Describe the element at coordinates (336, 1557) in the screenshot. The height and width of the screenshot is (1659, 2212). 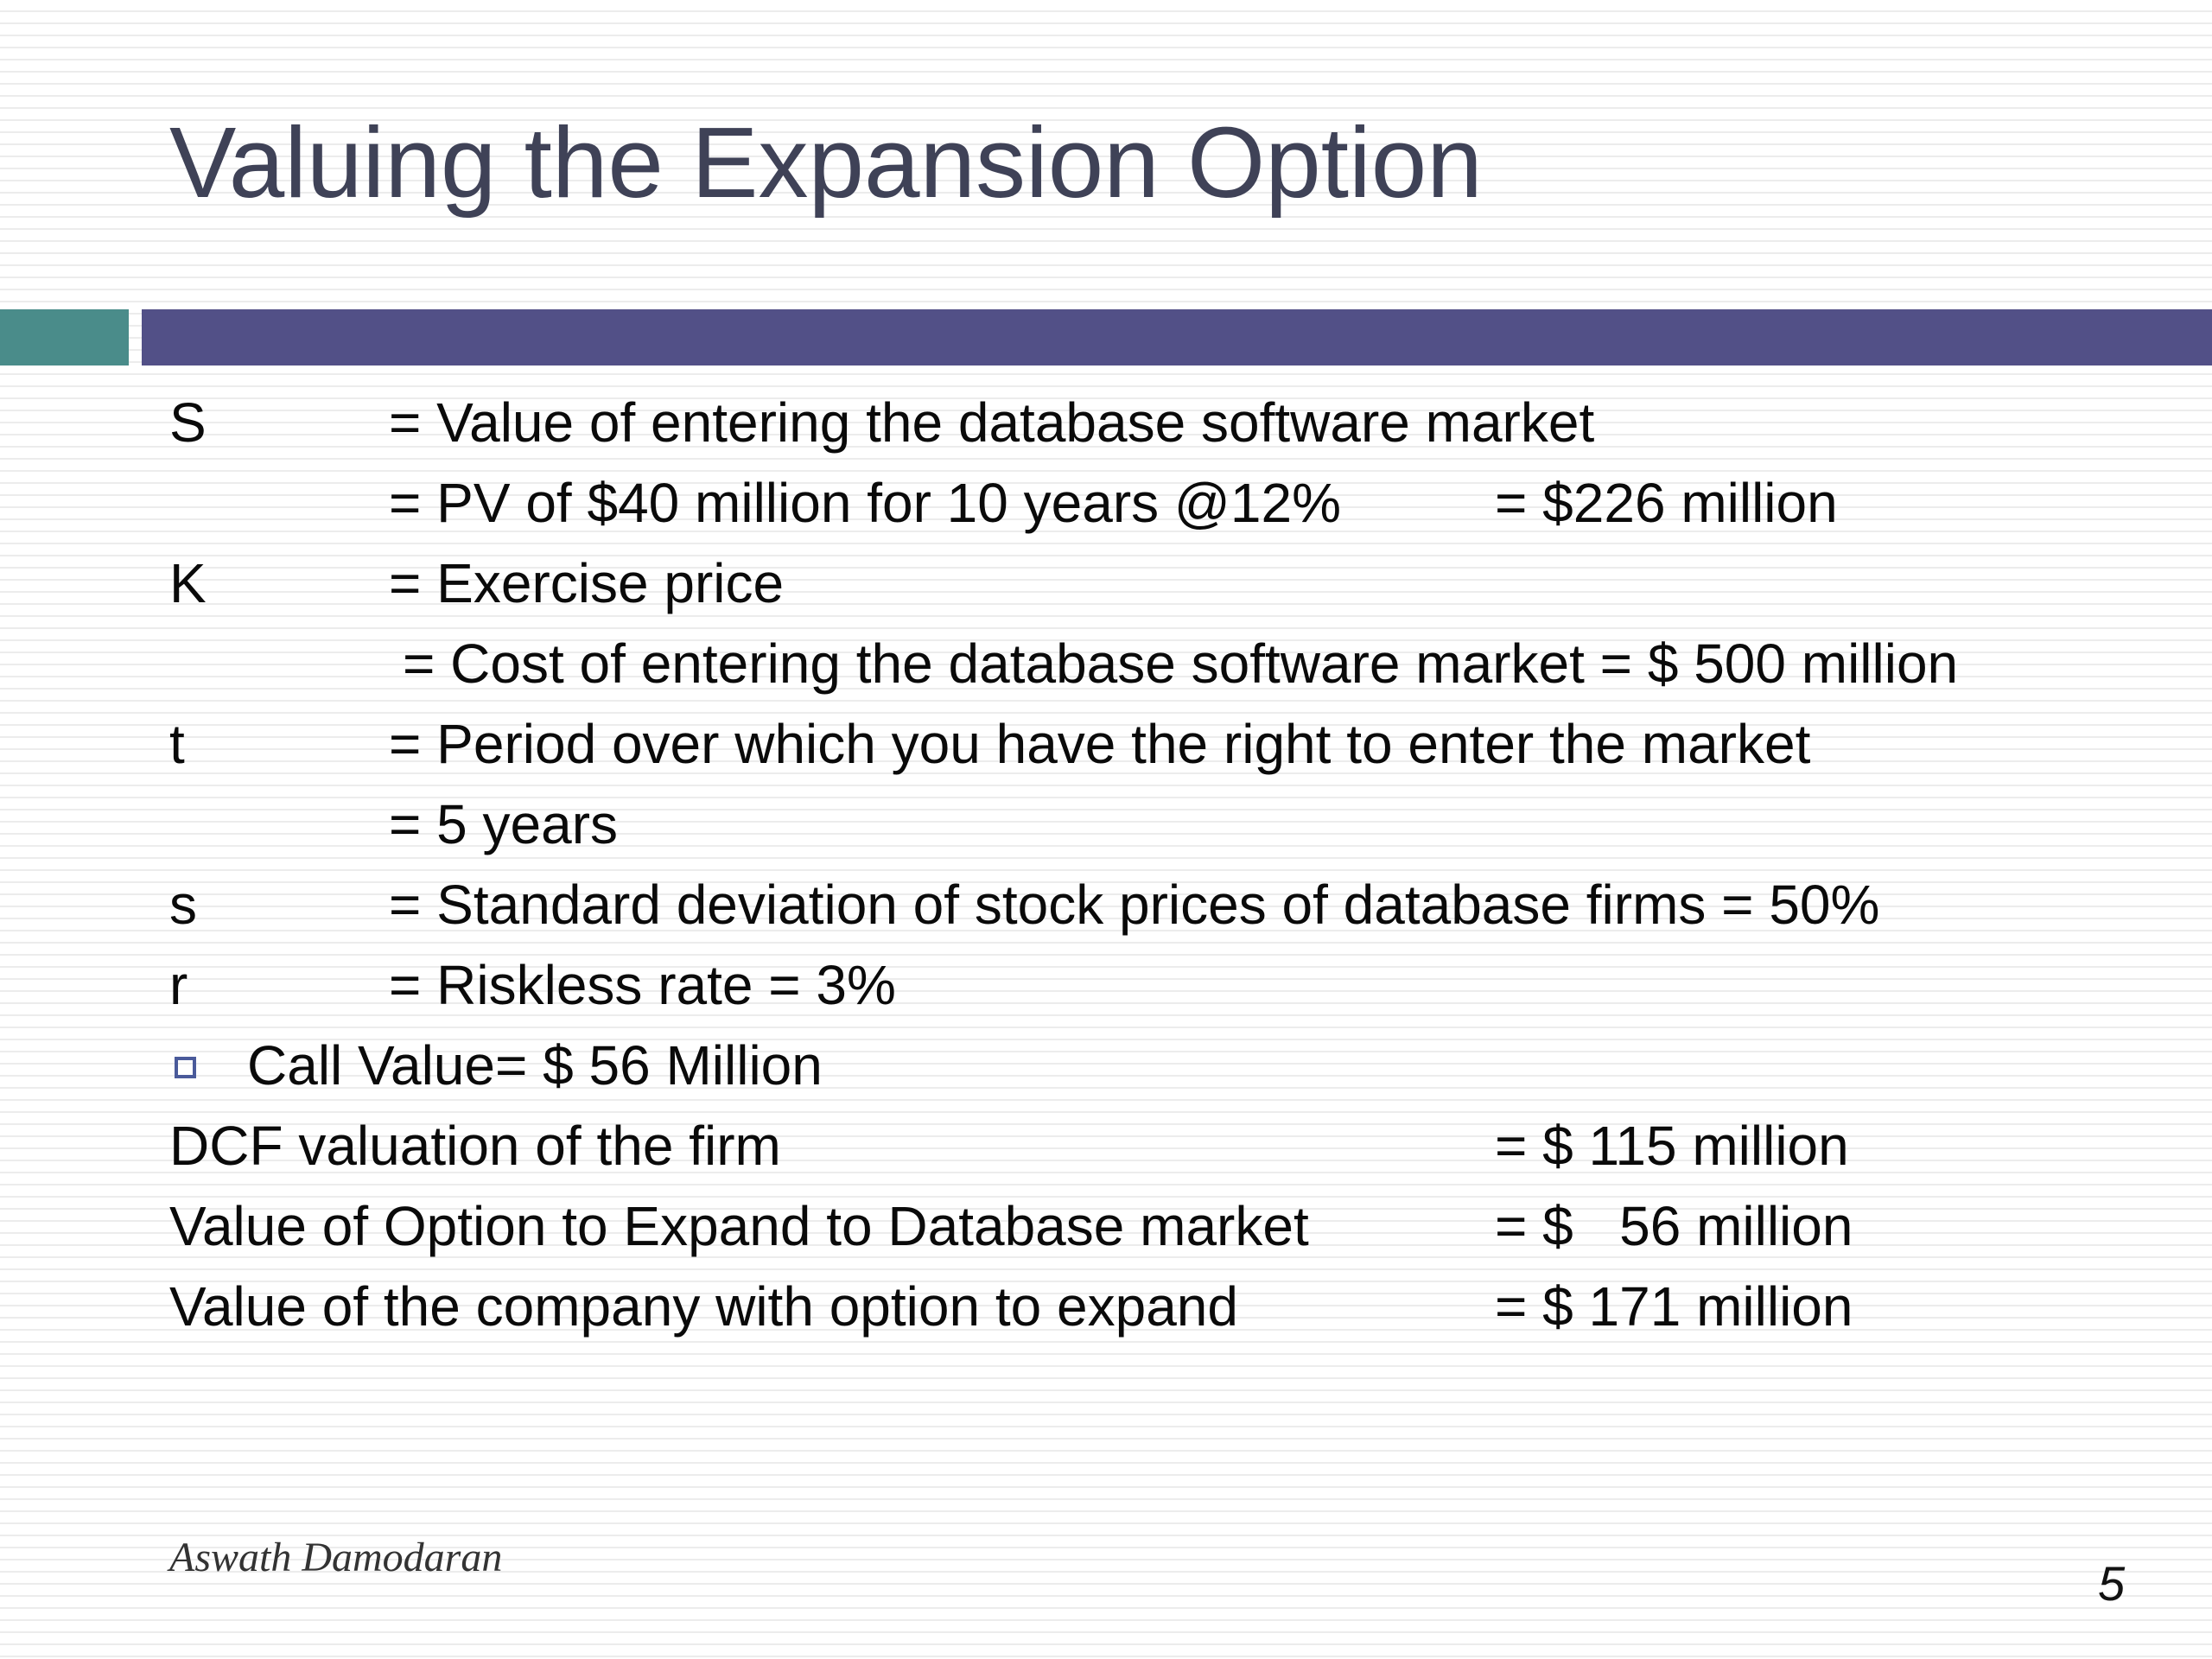
I see `author-footer: Aswath Damodaran` at that location.